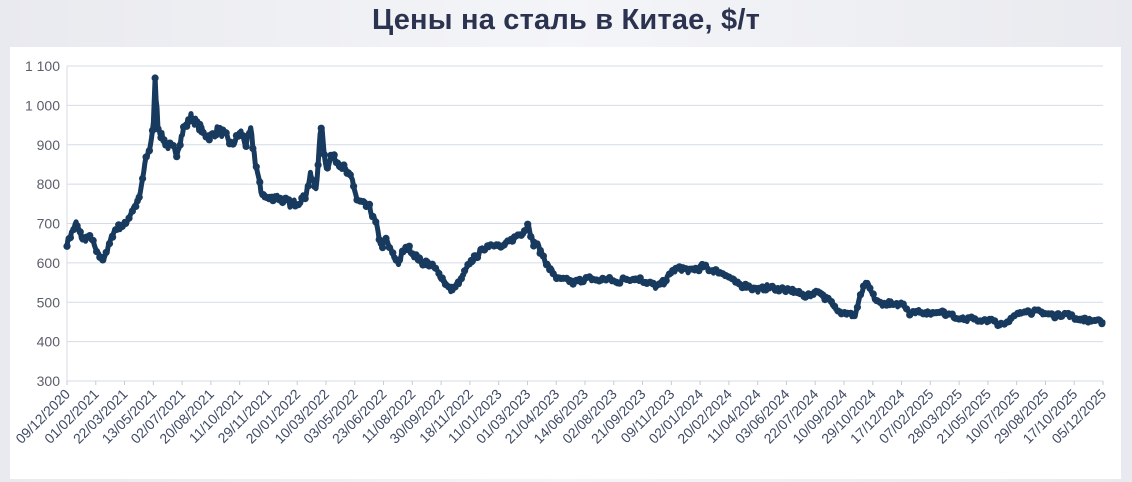 The height and width of the screenshot is (482, 1132). Describe the element at coordinates (42, 66) in the screenshot. I see `y-tick-label: 1 100` at that location.